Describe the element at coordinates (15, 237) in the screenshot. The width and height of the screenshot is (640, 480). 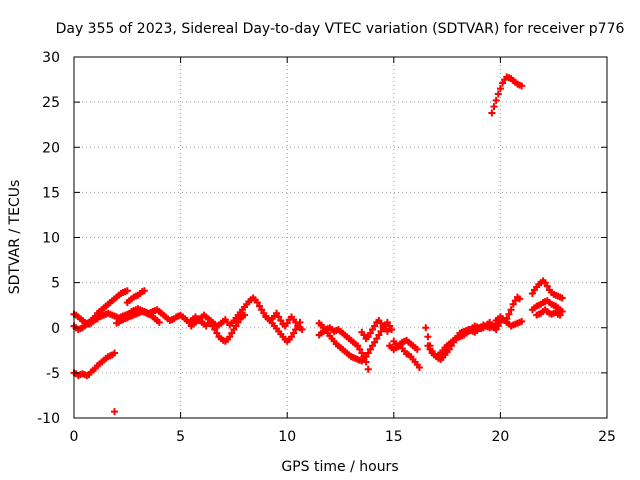
I see `y-axis-title: SDTVAR / TECUs` at that location.